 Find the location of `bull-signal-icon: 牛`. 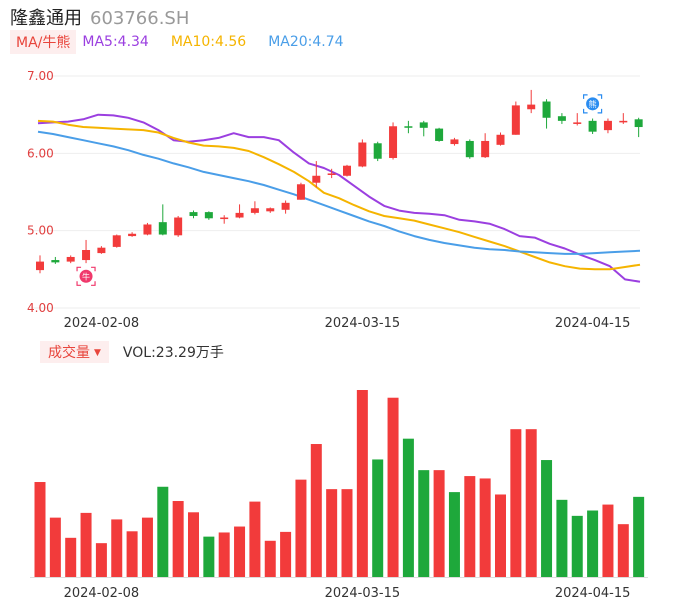

bull-signal-icon: 牛 is located at coordinates (86, 276).